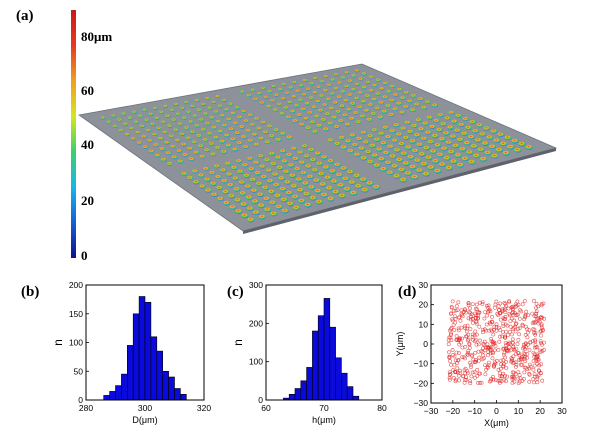 This screenshot has height=447, width=597. I want to click on y-tick-label: 0, so click(260, 400).